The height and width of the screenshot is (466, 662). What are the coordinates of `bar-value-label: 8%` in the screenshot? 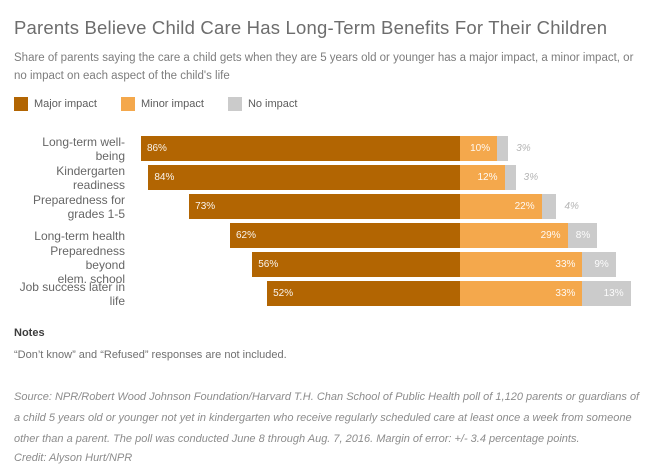 It's located at (583, 235).